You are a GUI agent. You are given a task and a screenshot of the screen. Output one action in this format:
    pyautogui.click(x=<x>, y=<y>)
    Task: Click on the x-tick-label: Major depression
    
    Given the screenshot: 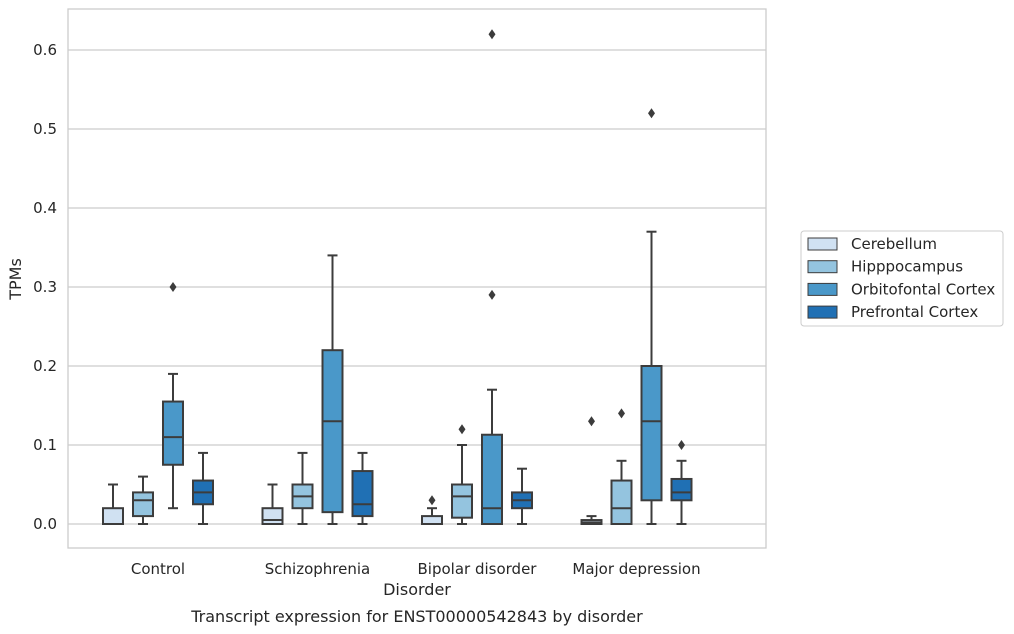 What is the action you would take?
    pyautogui.click(x=636, y=569)
    